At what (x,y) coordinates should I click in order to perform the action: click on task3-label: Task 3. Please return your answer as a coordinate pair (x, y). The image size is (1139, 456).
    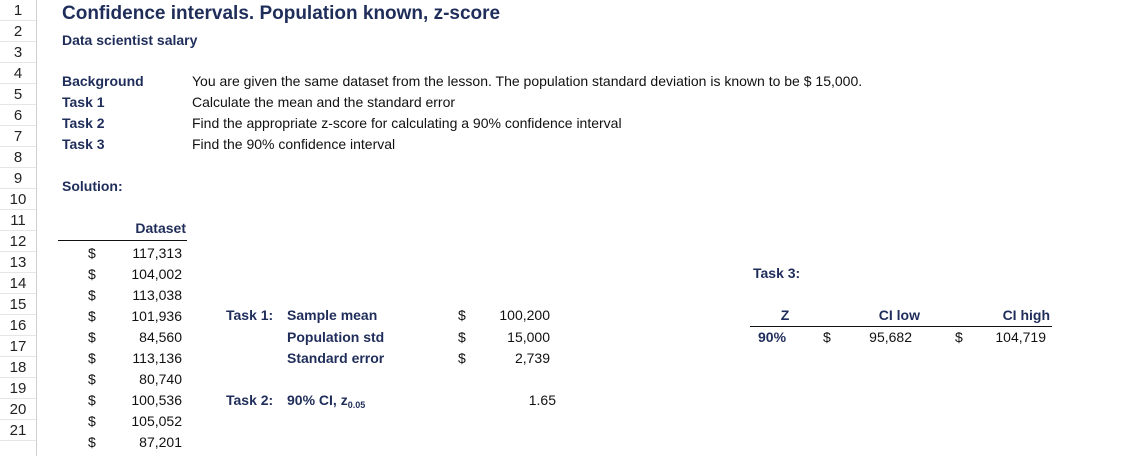
    Looking at the image, I should click on (83, 144).